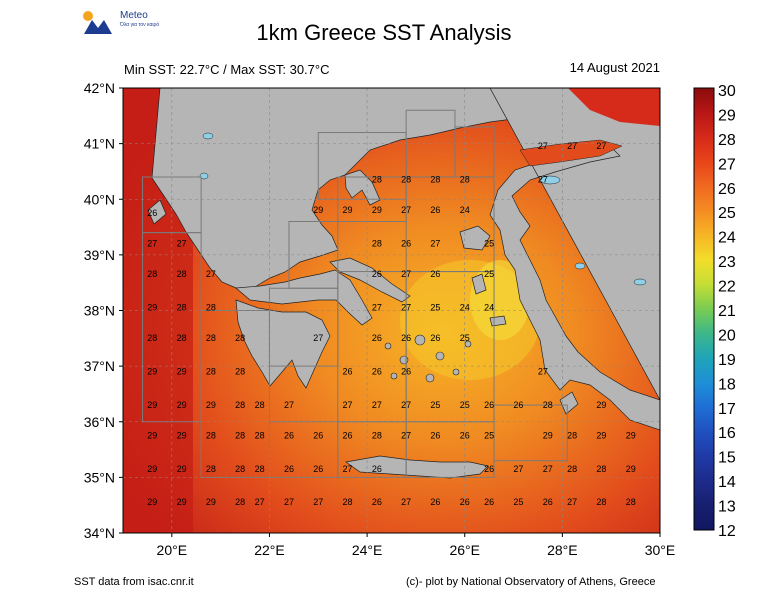 The height and width of the screenshot is (607, 768). I want to click on data-source-note: SST data from isac.cnr.it, so click(134, 582).